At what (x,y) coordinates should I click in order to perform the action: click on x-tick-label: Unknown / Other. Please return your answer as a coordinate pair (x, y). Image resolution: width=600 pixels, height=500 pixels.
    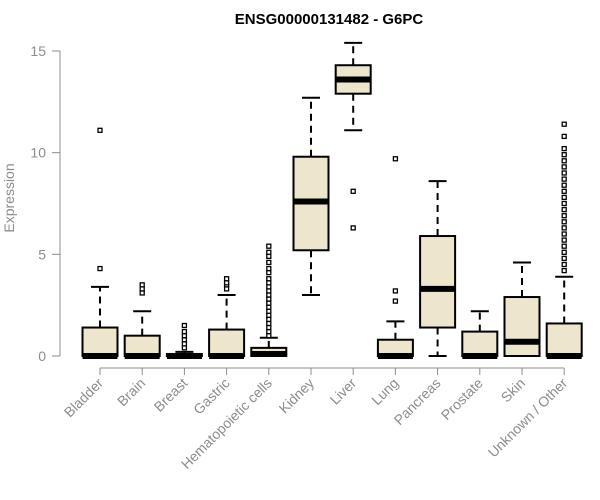
    Looking at the image, I should click on (528, 418).